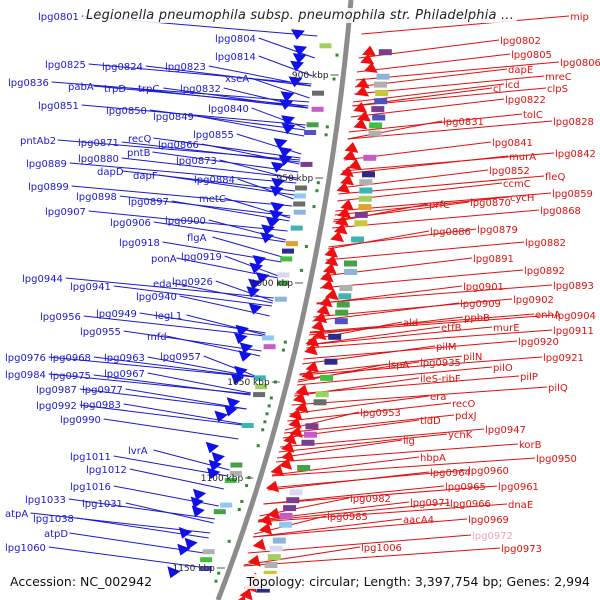  Describe the element at coordinates (492, 536) in the screenshot. I see `reverse-gene-label-lpg0972: lpg0972` at that location.